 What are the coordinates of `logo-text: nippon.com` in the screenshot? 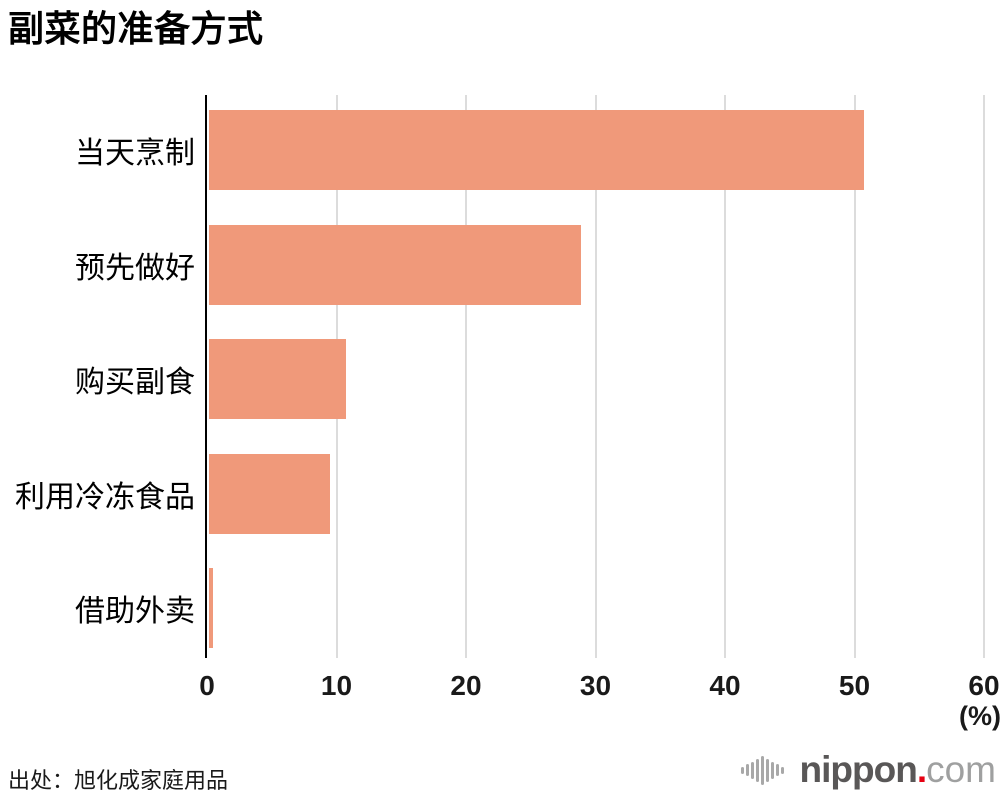 It's located at (898, 770).